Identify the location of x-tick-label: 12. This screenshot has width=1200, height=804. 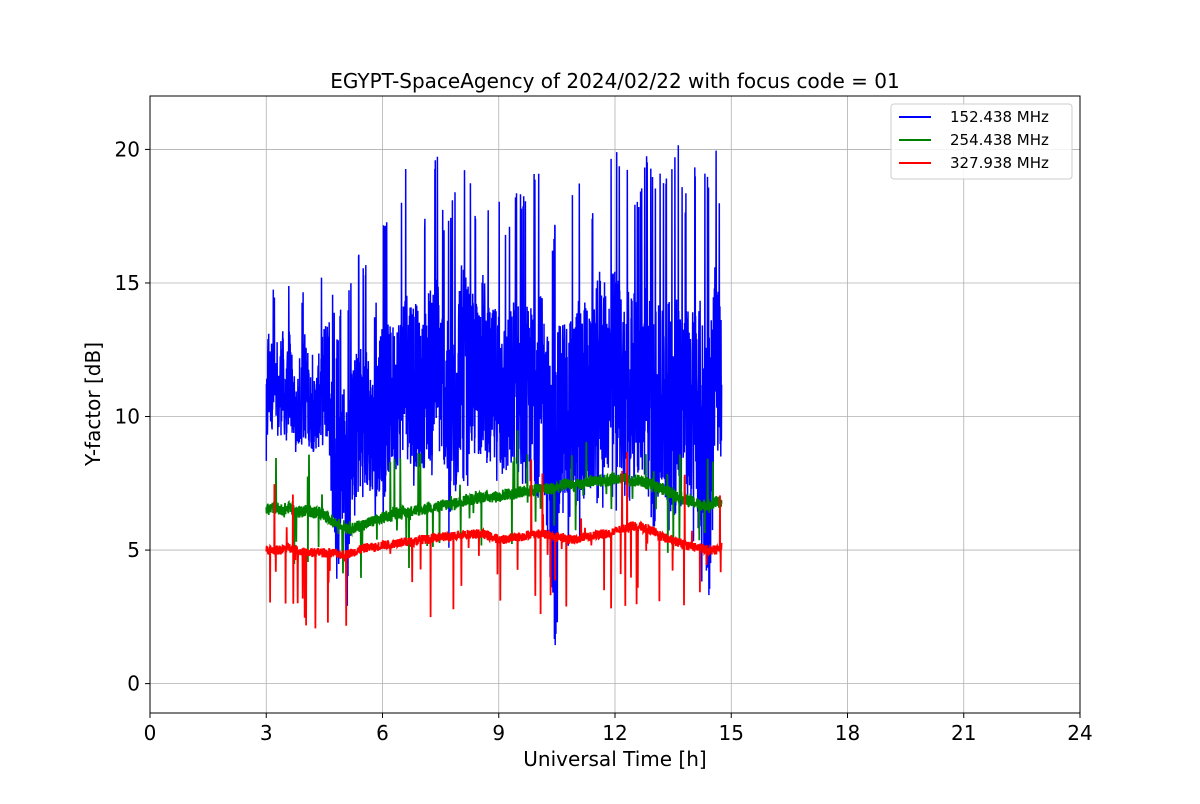
(614, 733).